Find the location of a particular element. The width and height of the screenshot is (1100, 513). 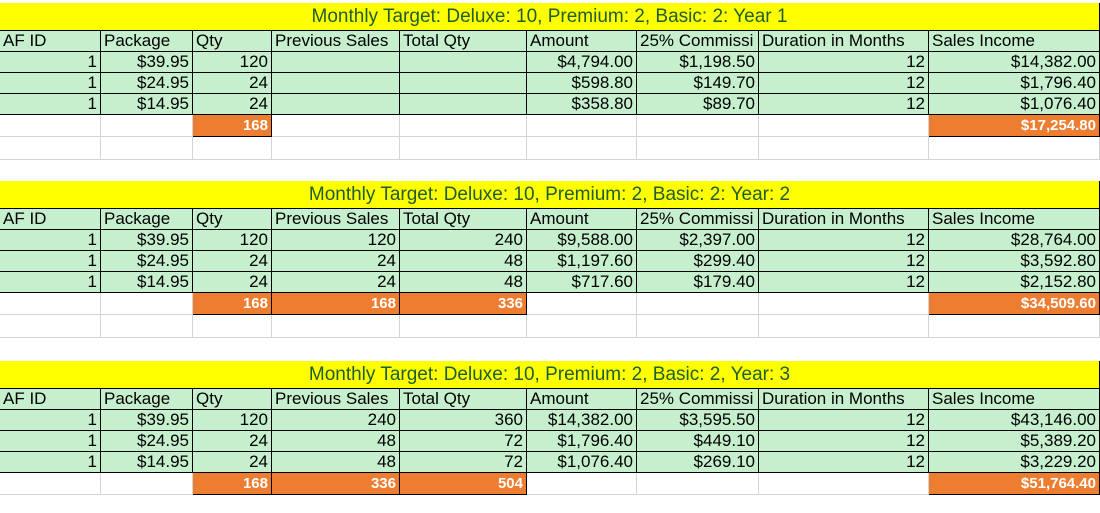

table-cell: $24.95 is located at coordinates (147, 261).